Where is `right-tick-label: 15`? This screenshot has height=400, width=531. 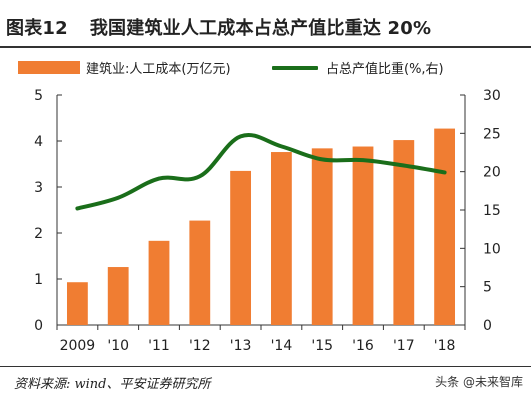 right-tick-label: 15 is located at coordinates (492, 211).